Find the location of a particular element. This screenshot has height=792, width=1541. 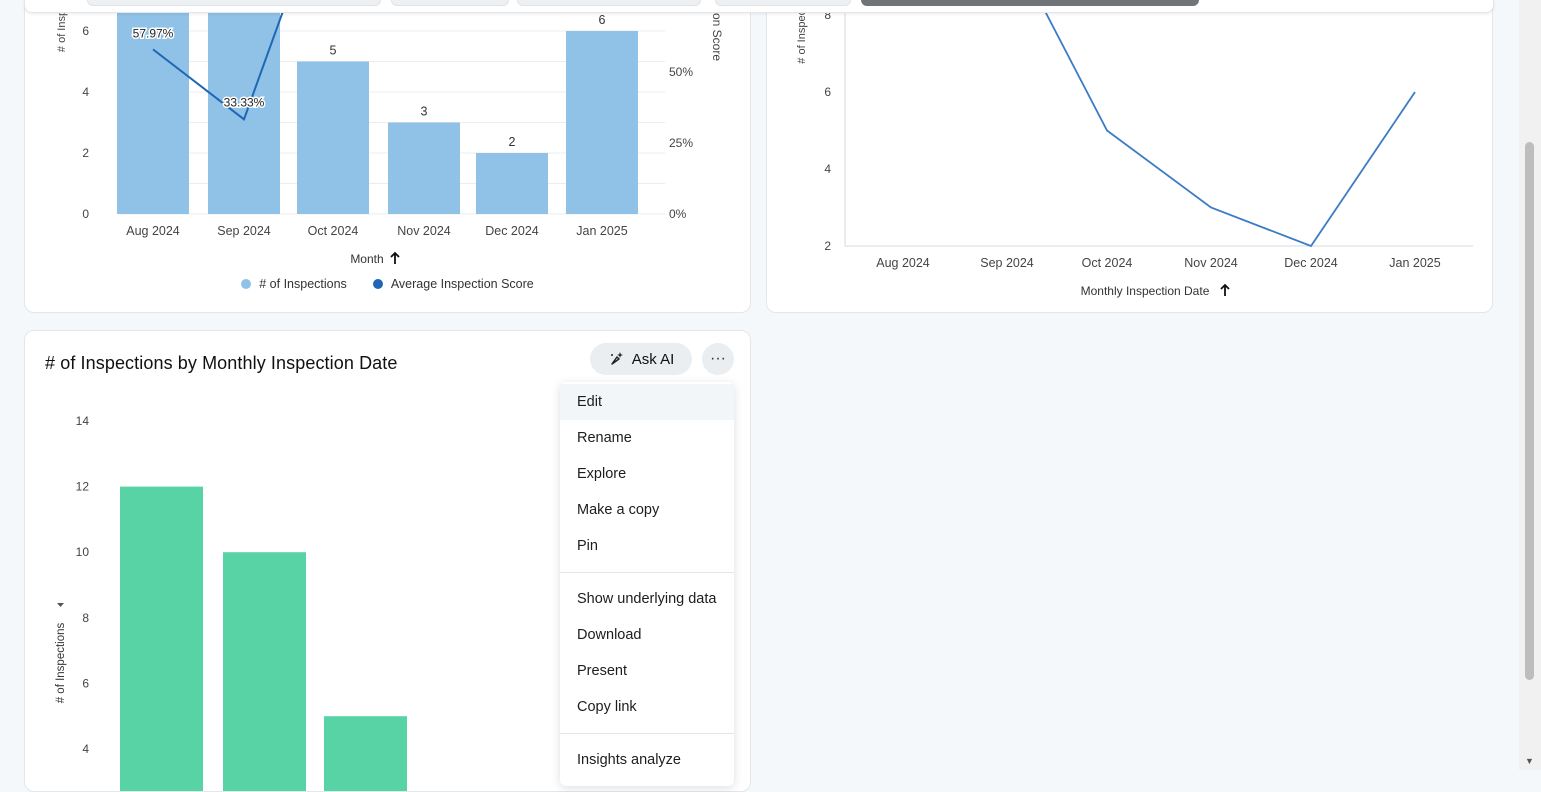

more-options-button: ··· is located at coordinates (718, 359).